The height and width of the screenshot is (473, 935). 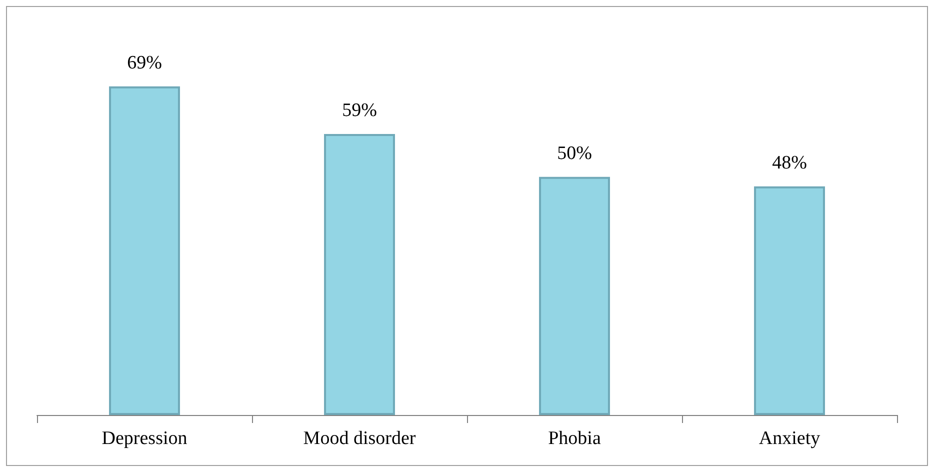 I want to click on data-label: 48%, so click(x=790, y=163).